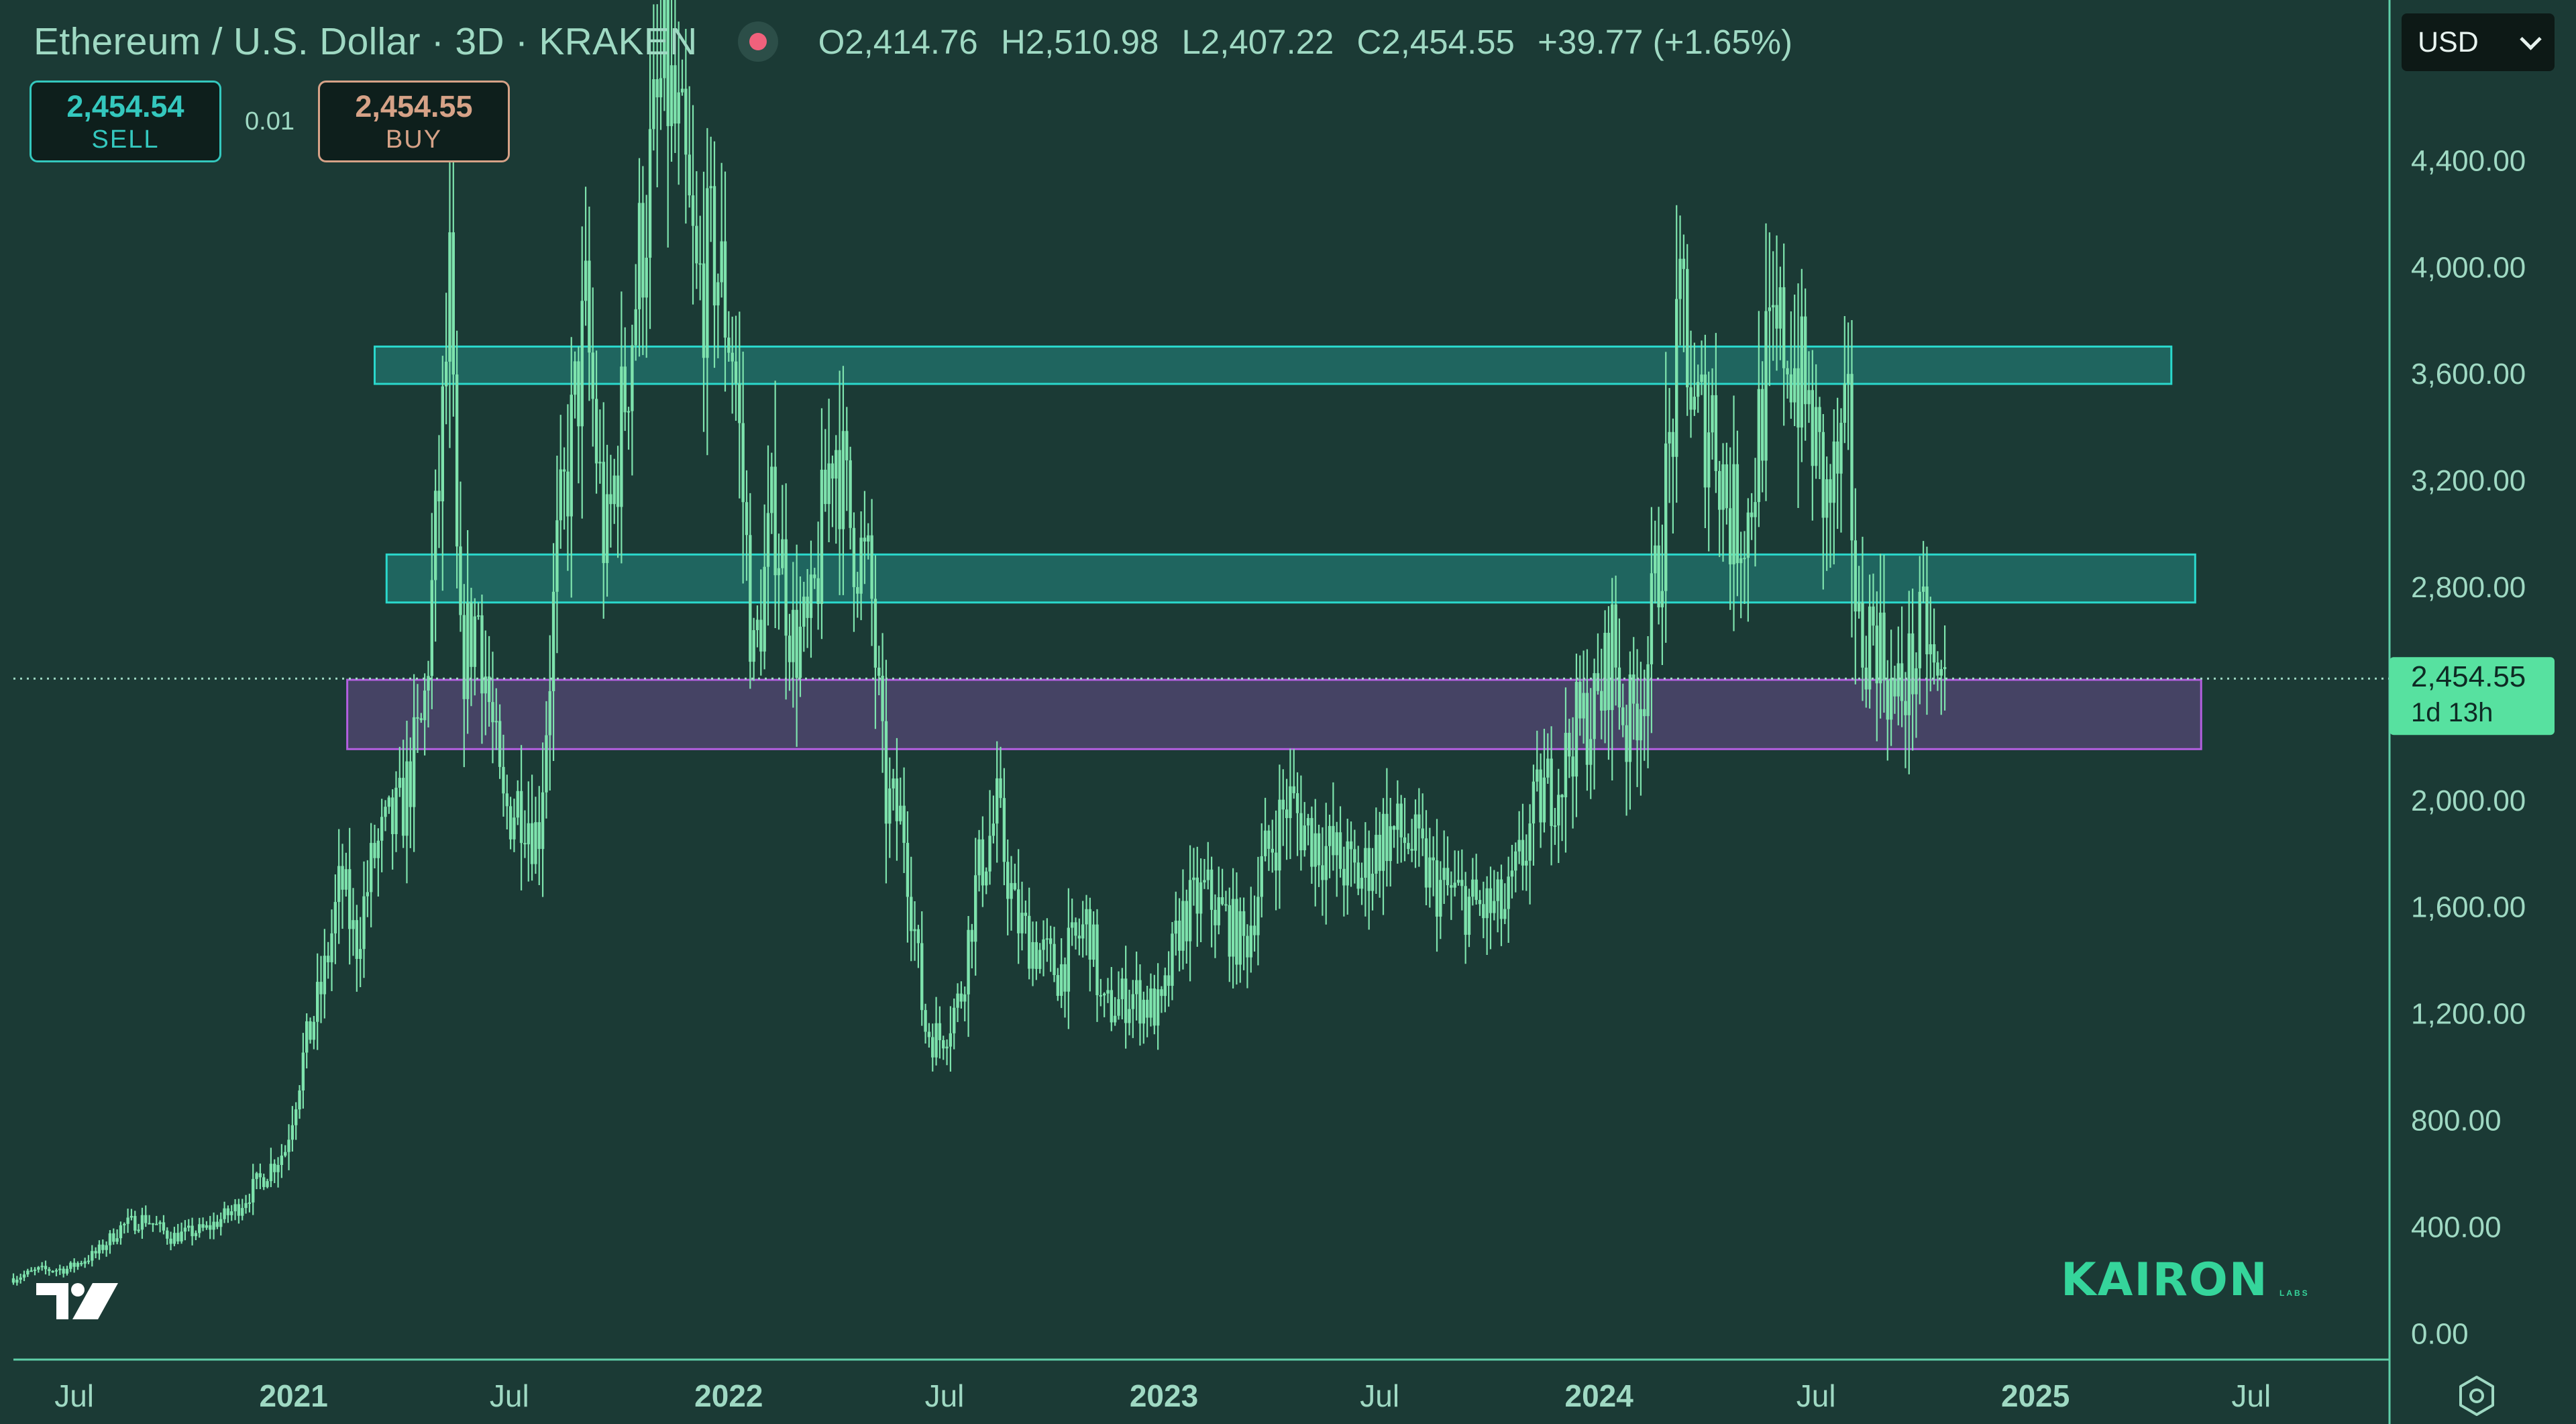  I want to click on symbol-title: Ethereum / U.S. Dollar · 3D · KRAKEN, so click(366, 41).